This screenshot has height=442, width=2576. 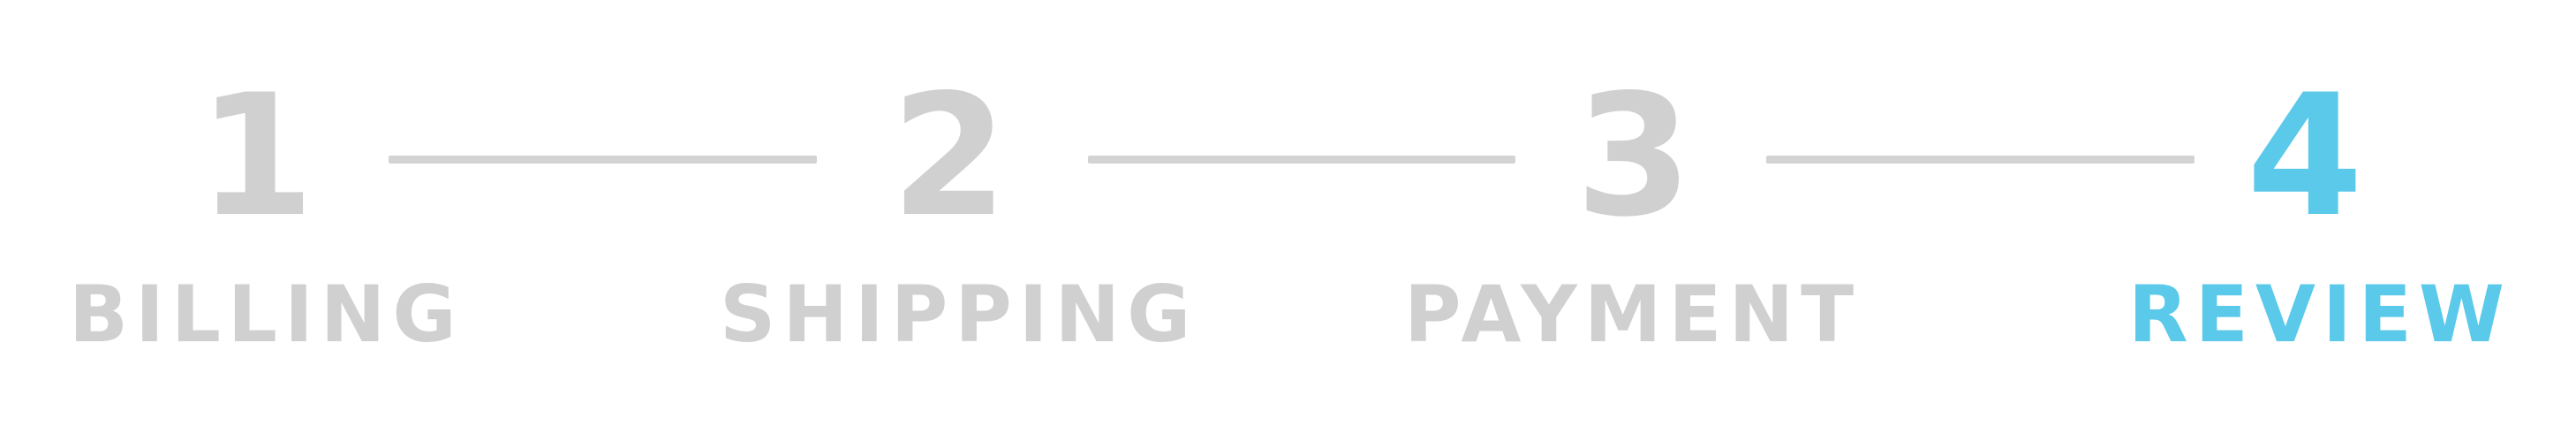 I want to click on step-label: SHIPPING, so click(x=959, y=314).